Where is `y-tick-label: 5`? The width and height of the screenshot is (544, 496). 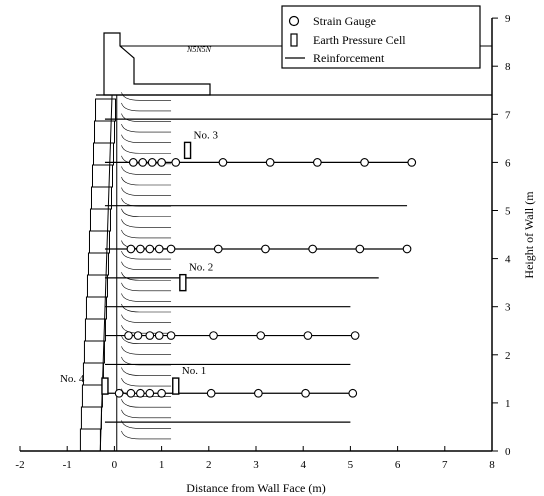 y-tick-label: 5 is located at coordinates (508, 212).